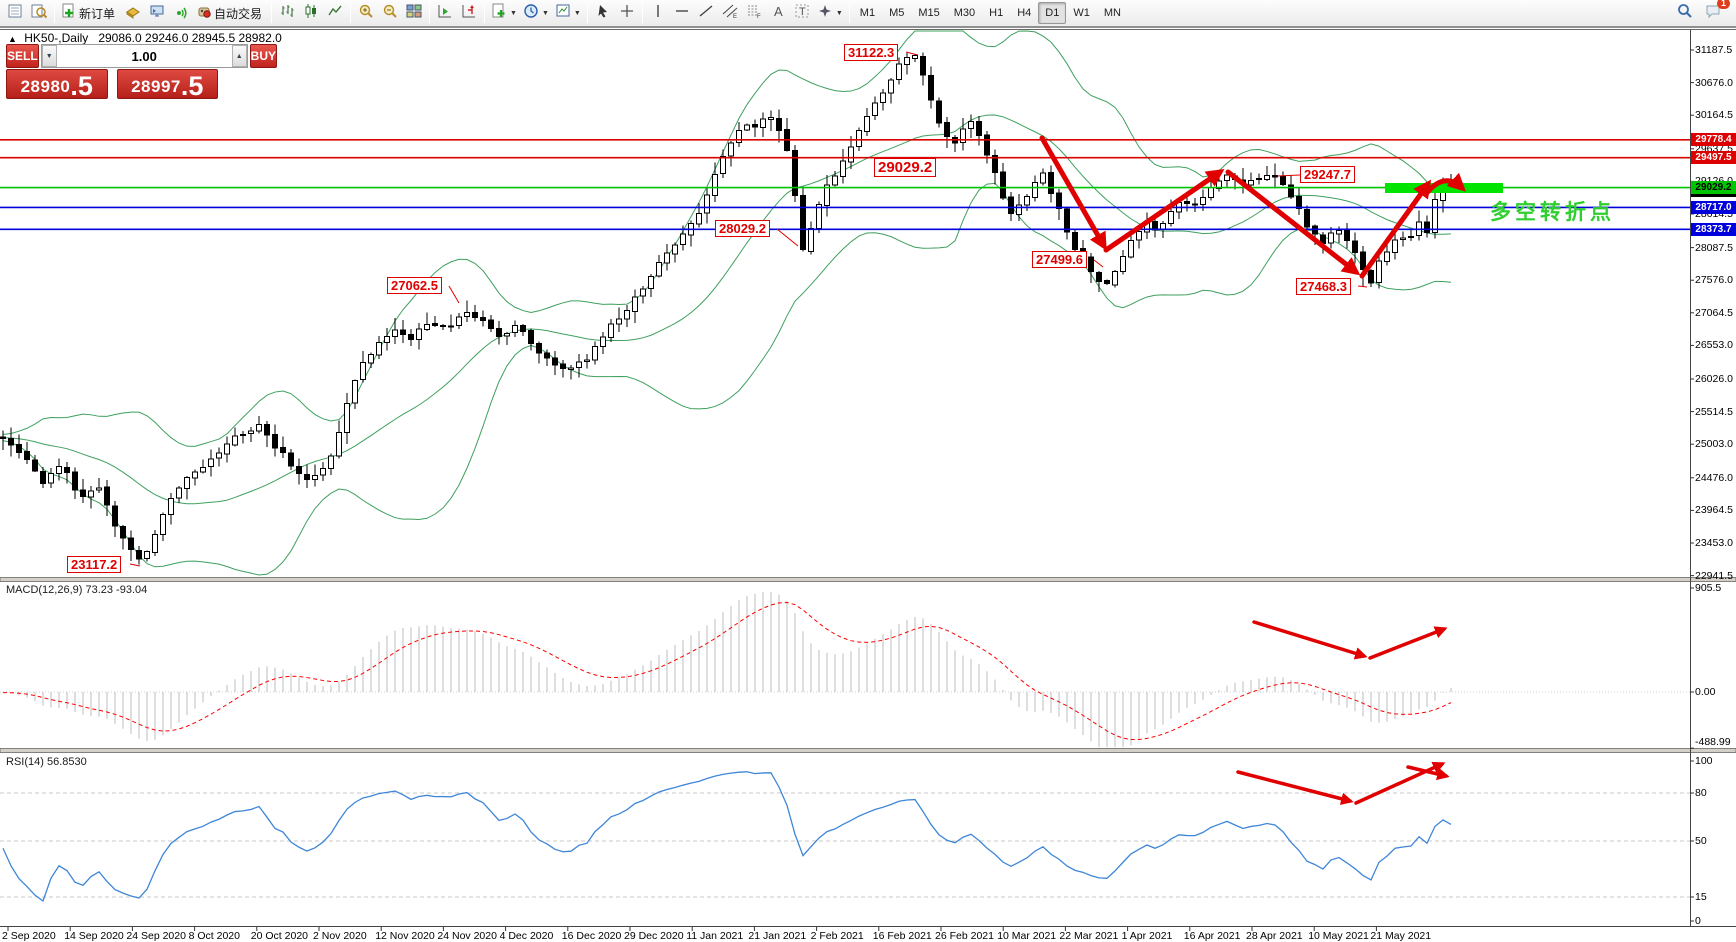 Image resolution: width=1736 pixels, height=942 pixels. What do you see at coordinates (654, 936) in the screenshot?
I see `x-axis-label: 29 Dec 2020` at bounding box center [654, 936].